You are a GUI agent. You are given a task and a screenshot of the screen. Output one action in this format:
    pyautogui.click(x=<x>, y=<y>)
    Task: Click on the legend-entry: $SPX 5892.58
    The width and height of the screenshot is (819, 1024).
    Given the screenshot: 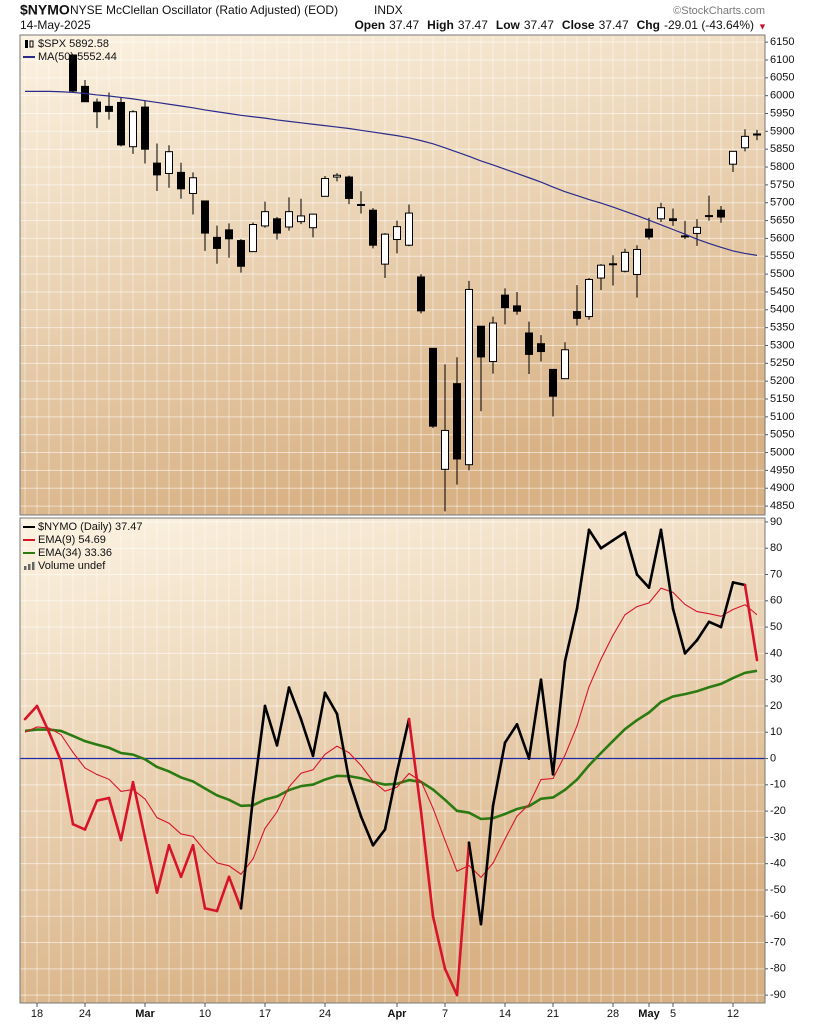 What is the action you would take?
    pyautogui.click(x=73, y=44)
    